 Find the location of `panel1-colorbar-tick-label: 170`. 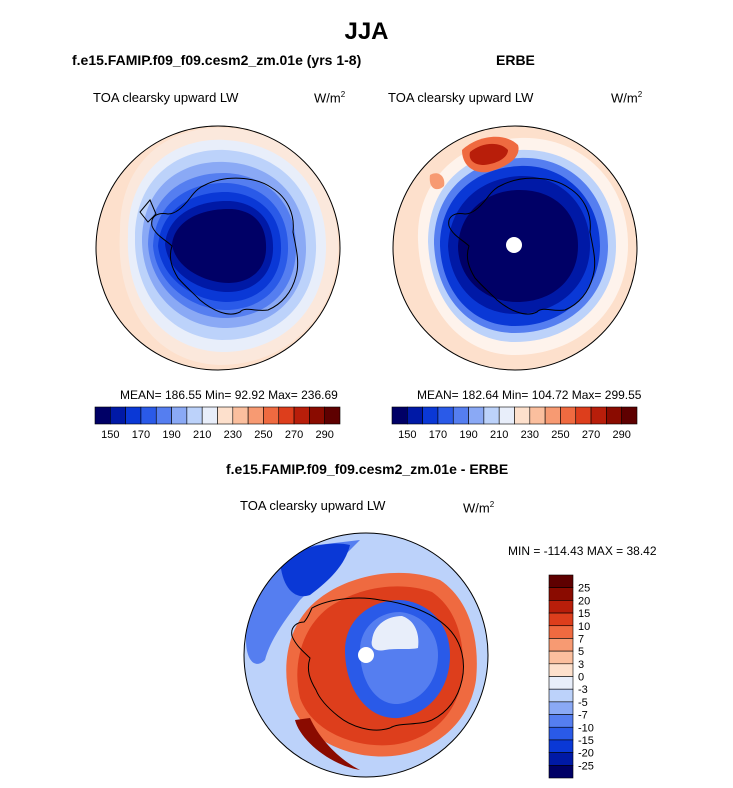

panel1-colorbar-tick-label: 170 is located at coordinates (141, 435).